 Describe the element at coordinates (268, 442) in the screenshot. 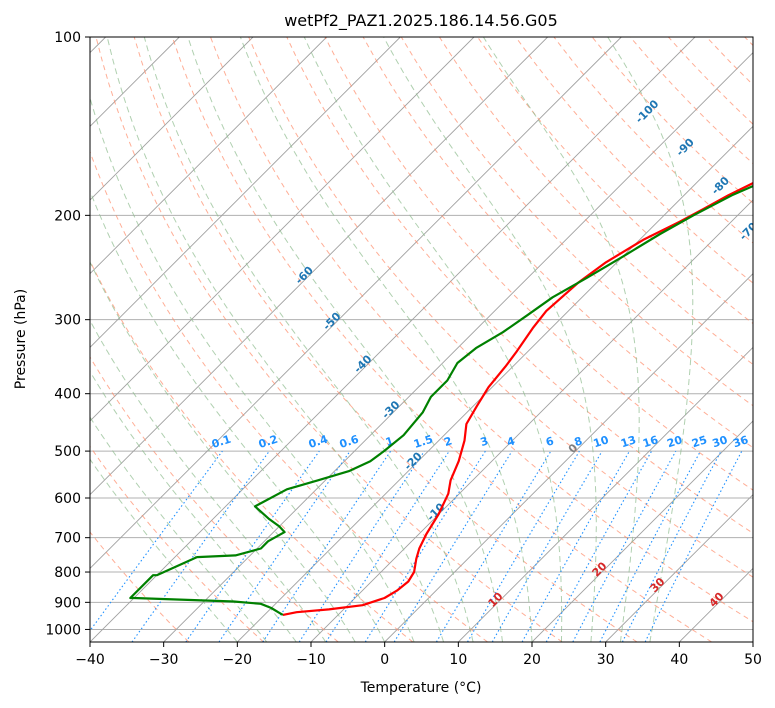

I see `mixing-ratio-label: 0.2` at that location.